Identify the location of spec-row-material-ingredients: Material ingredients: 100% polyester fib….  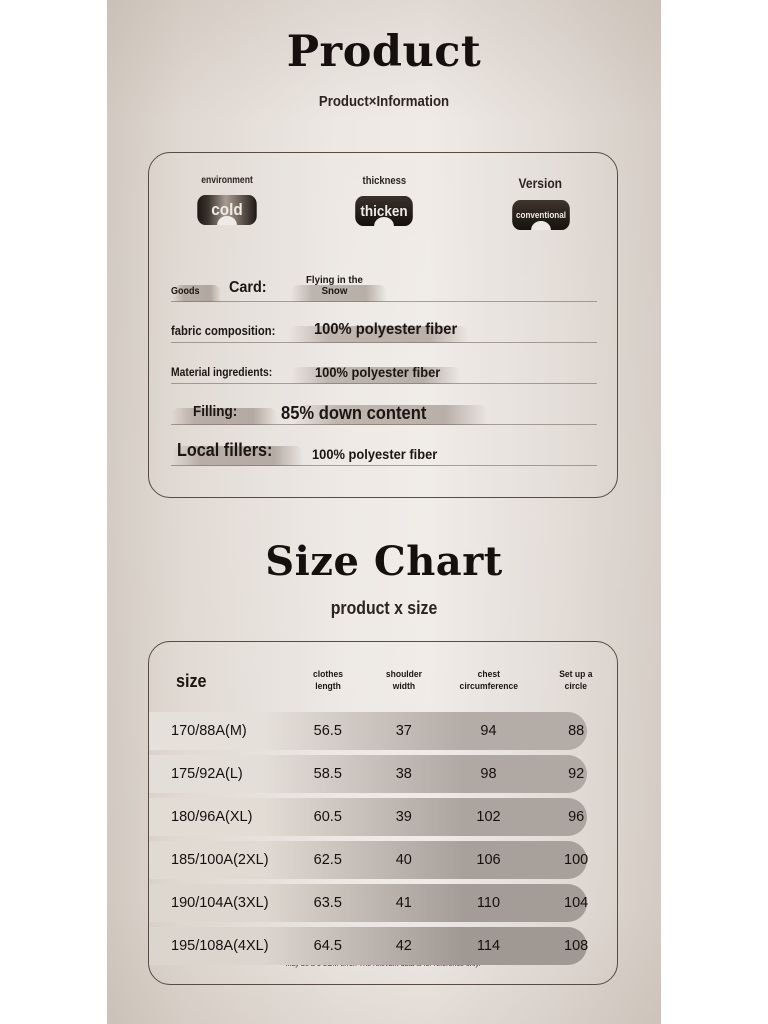
(384, 363).